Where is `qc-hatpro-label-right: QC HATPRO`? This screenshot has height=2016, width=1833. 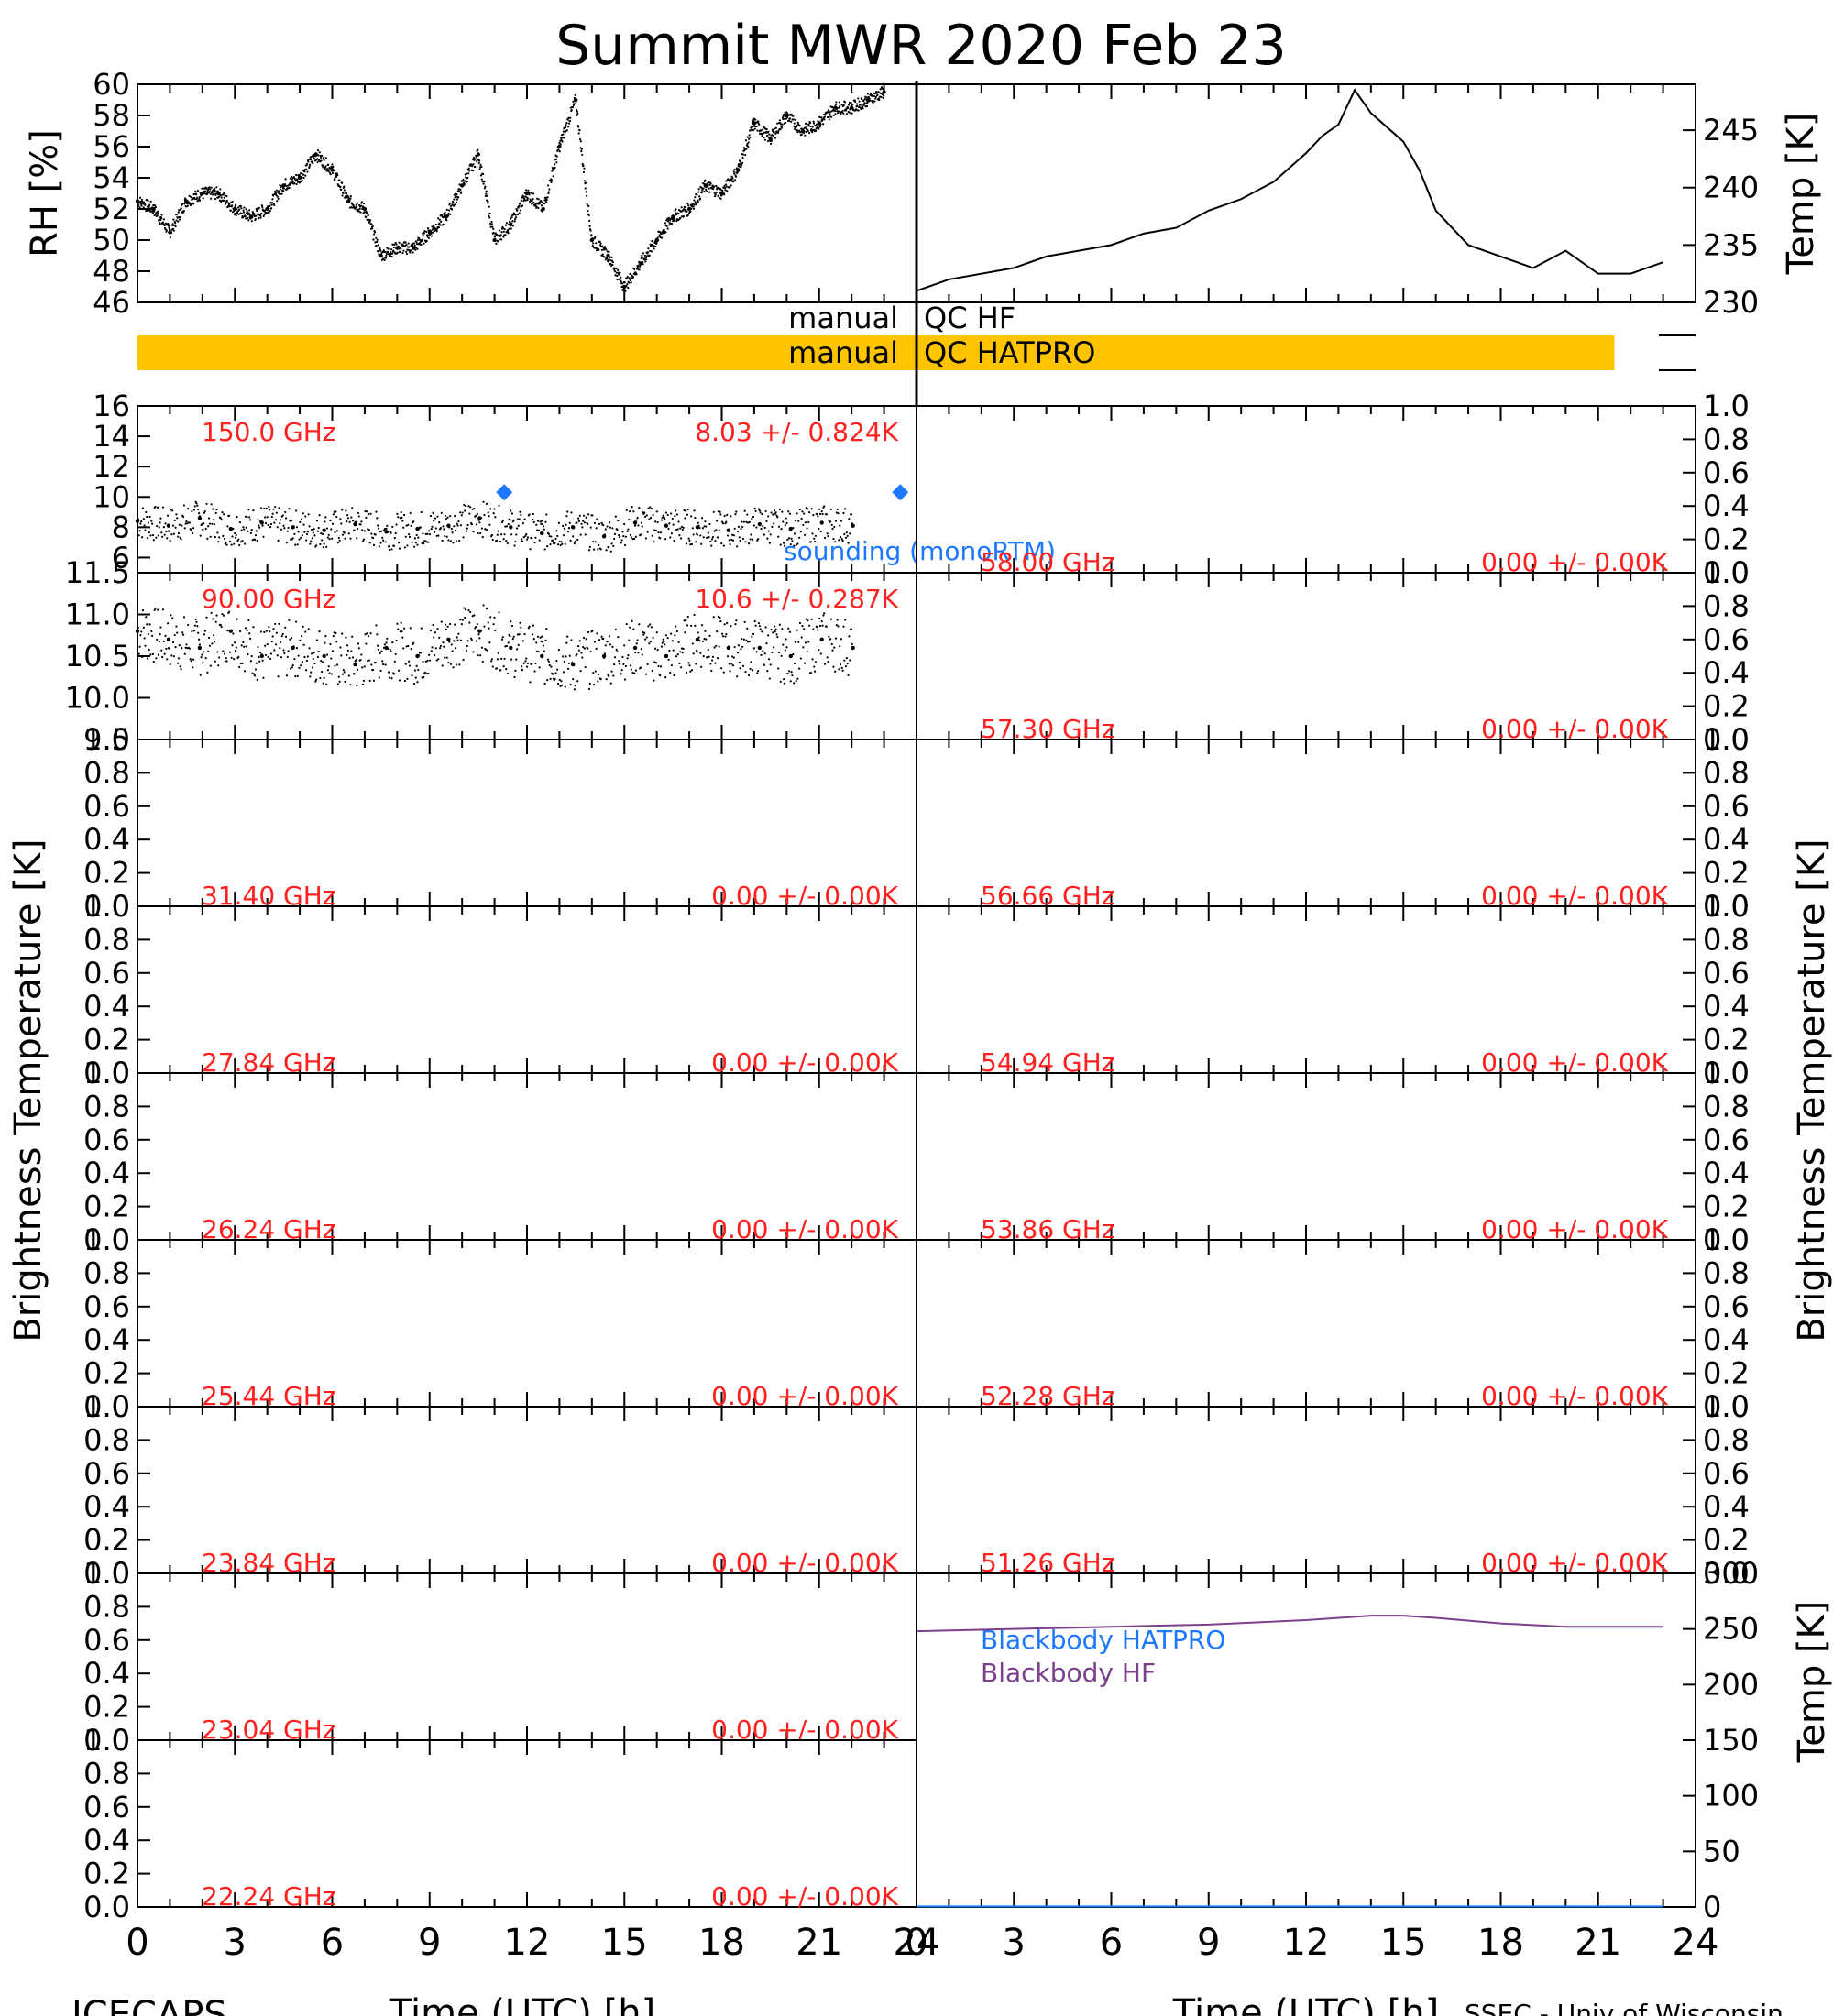 qc-hatpro-label-right: QC HATPRO is located at coordinates (1009, 352).